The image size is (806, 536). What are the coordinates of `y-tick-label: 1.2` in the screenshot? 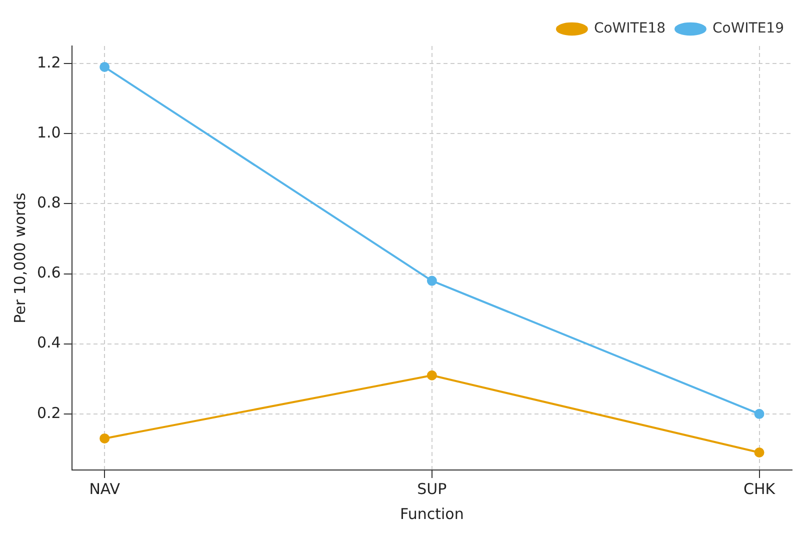 It's located at (48, 62).